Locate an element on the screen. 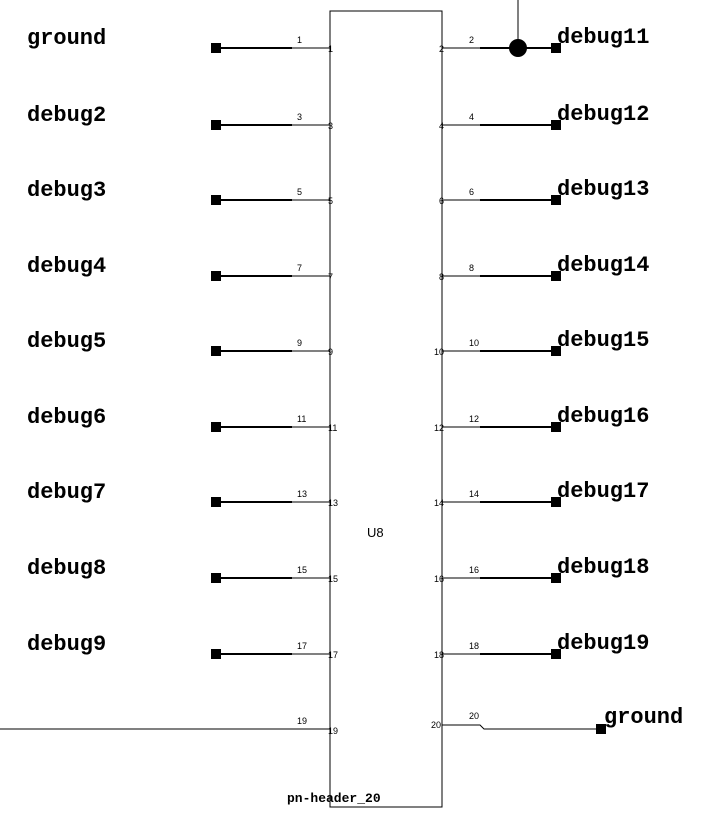  pin-3-number-inner: 3 is located at coordinates (330, 126).